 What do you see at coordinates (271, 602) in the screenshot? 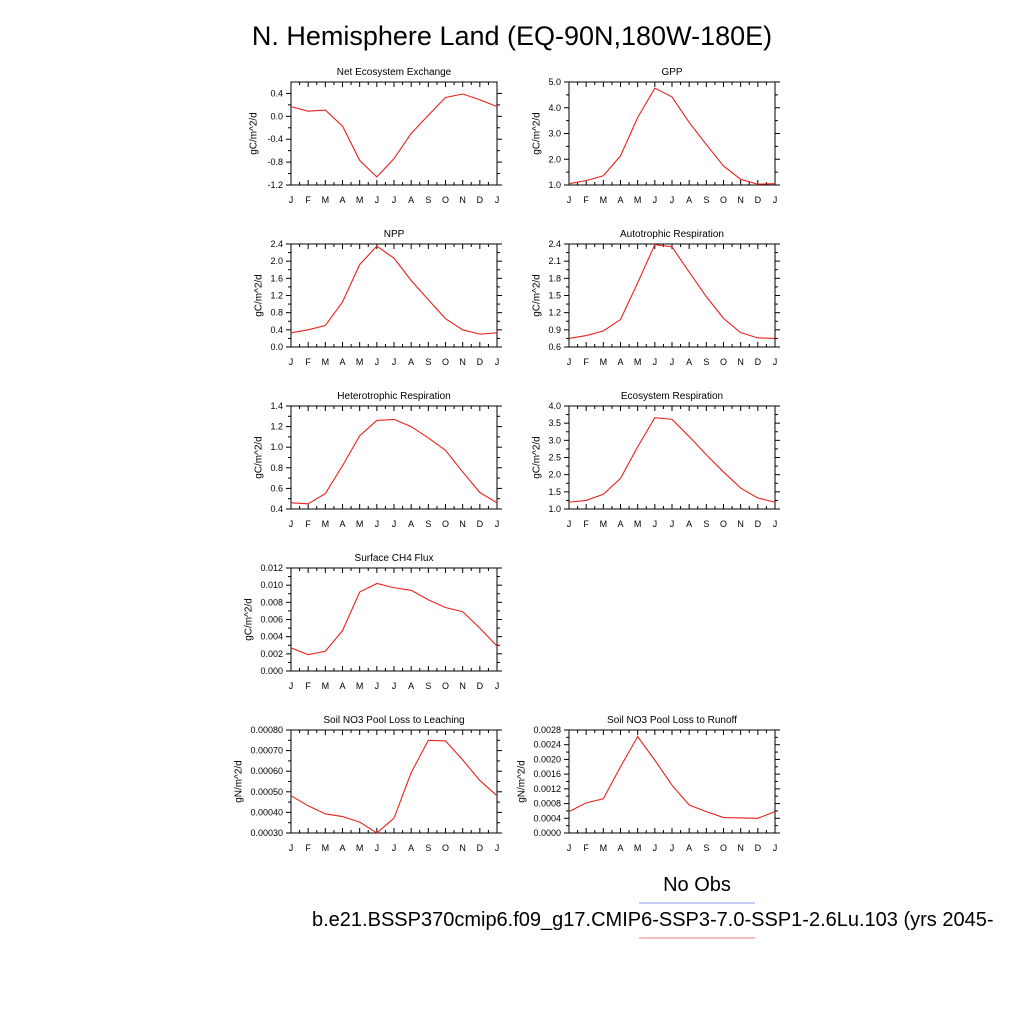
I see `y-tick-label: 0.008` at bounding box center [271, 602].